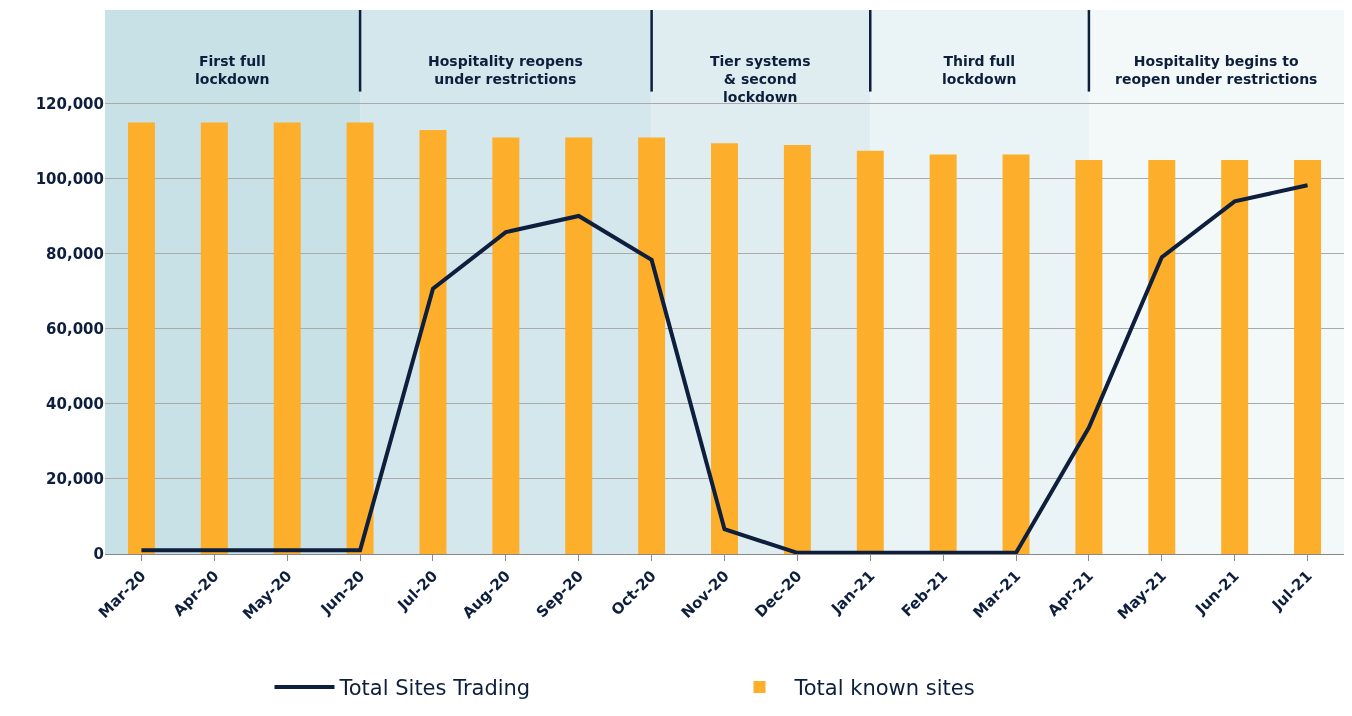  Describe the element at coordinates (884, 688) in the screenshot. I see `legend-label: Total known sites` at that location.